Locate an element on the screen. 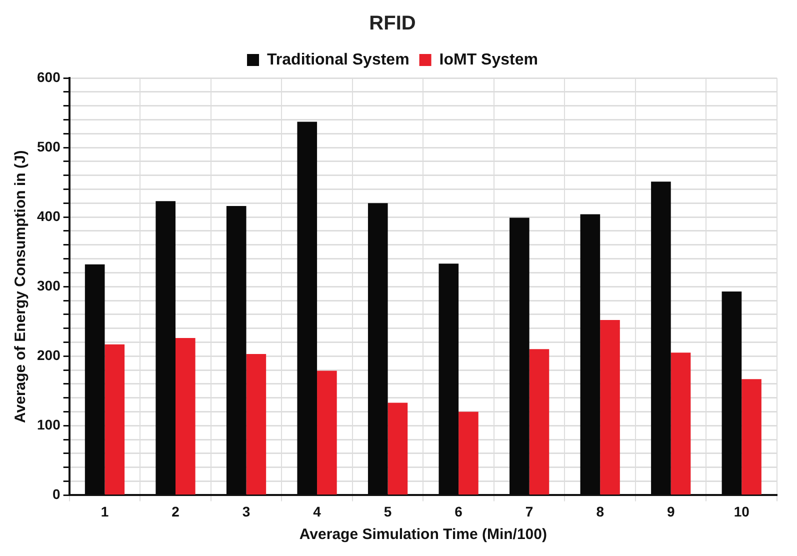  x-tick-label: 4 is located at coordinates (317, 511).